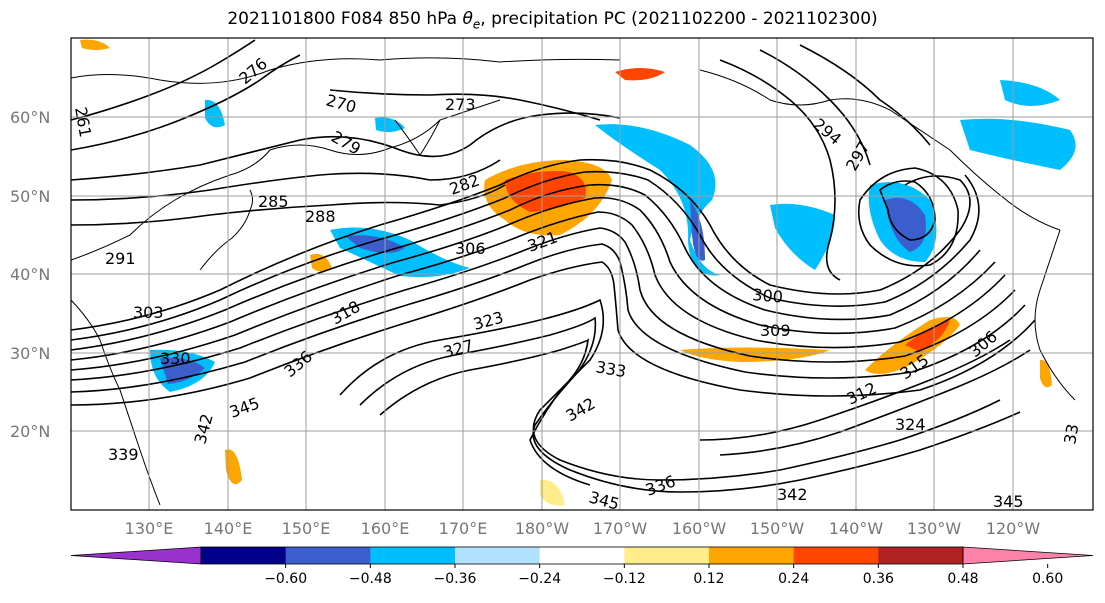 This screenshot has width=1105, height=603. I want to click on contour-label: 288, so click(320, 216).